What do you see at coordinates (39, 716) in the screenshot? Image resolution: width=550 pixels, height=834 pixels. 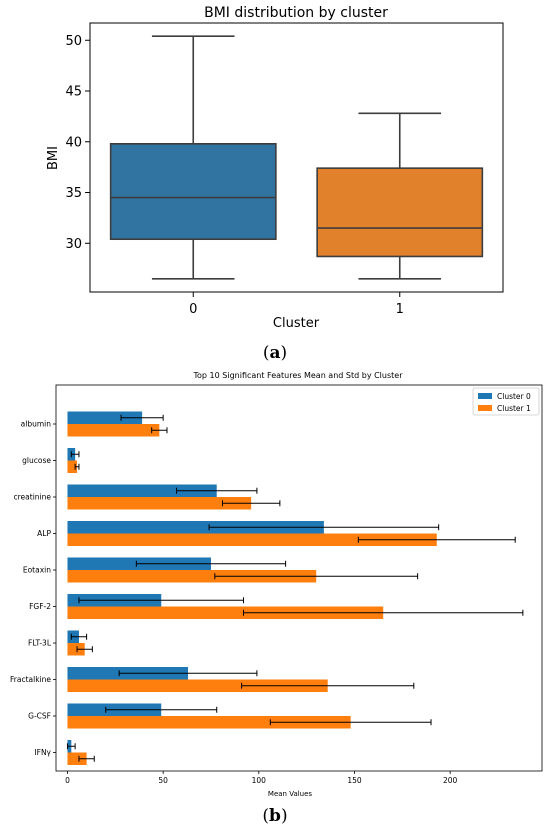 I see `y-tick-label: G-CSF` at bounding box center [39, 716].